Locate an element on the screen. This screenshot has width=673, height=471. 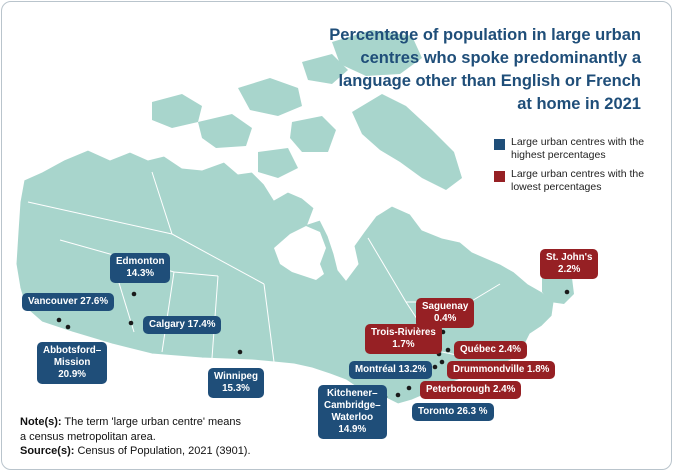
toronto-label: Toronto 26.3 % is located at coordinates (453, 411).